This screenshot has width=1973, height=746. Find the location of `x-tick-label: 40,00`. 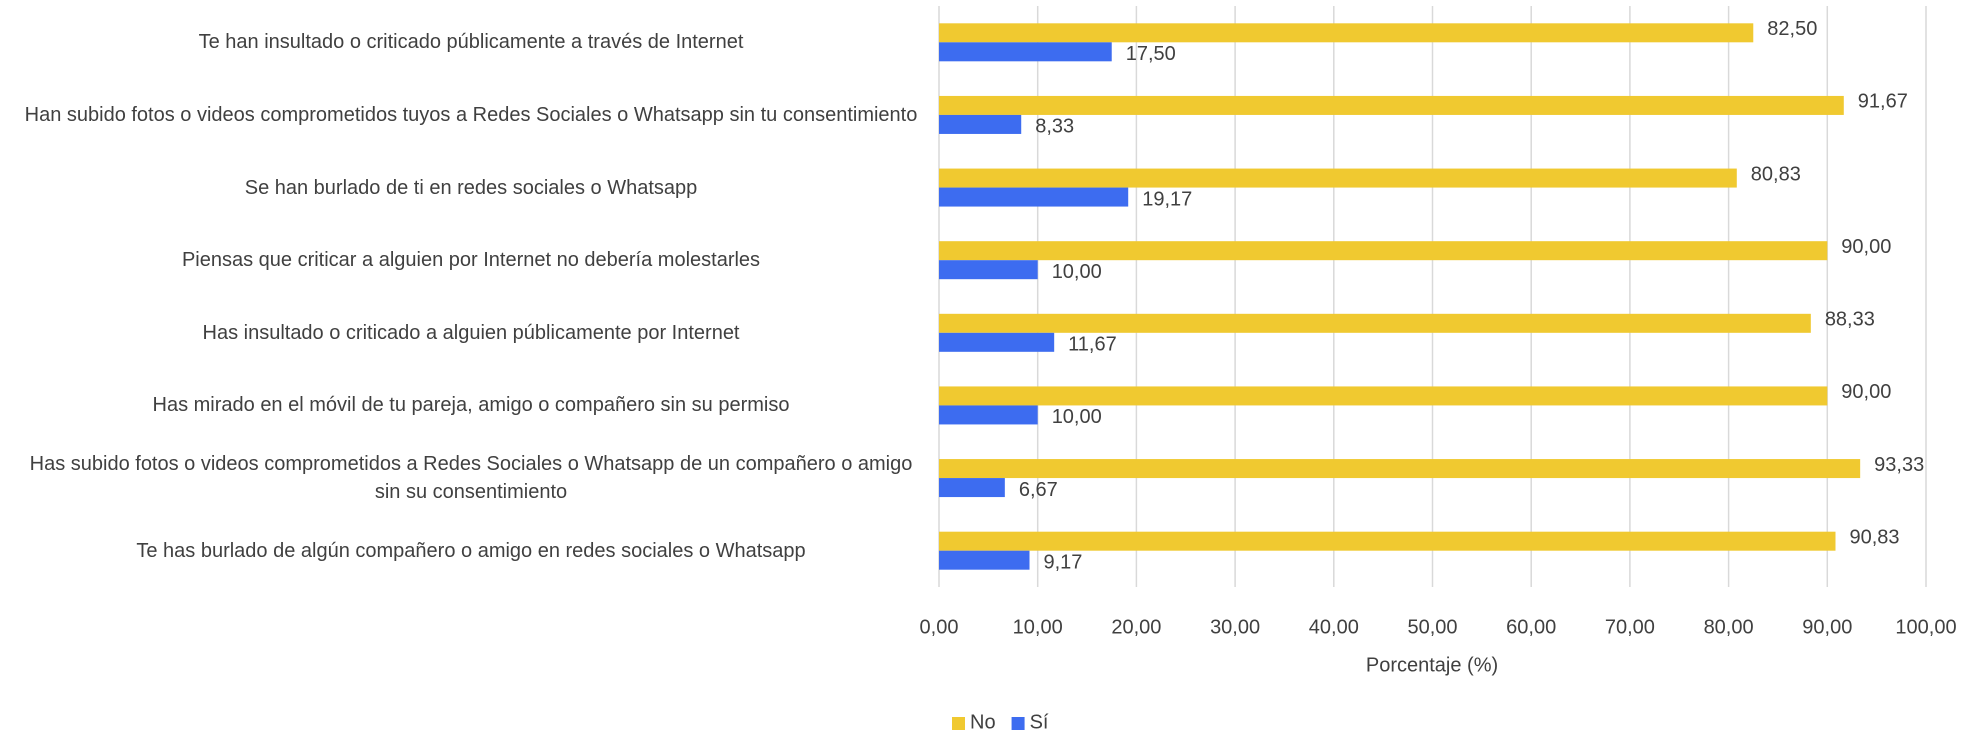

x-tick-label: 40,00 is located at coordinates (1334, 627).